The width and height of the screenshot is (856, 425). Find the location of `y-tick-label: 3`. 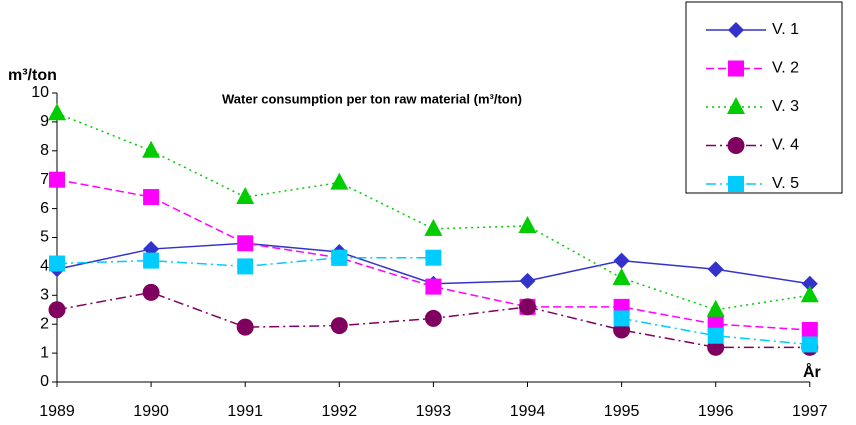

y-tick-label: 3 is located at coordinates (44, 295).